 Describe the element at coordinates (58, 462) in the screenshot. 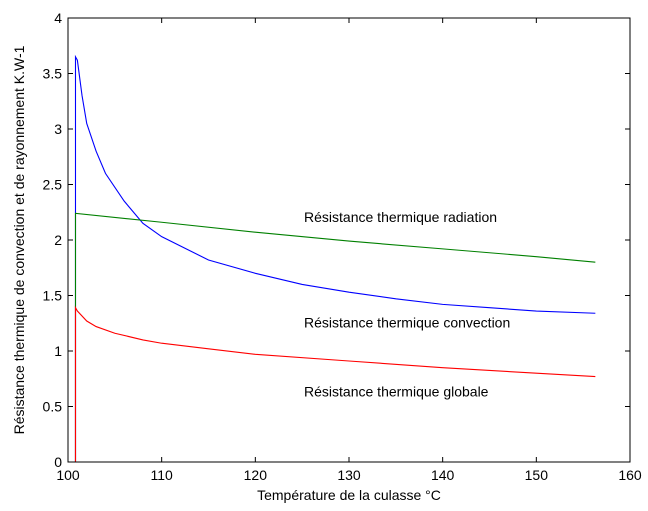

I see `y-tick-label: 0` at that location.